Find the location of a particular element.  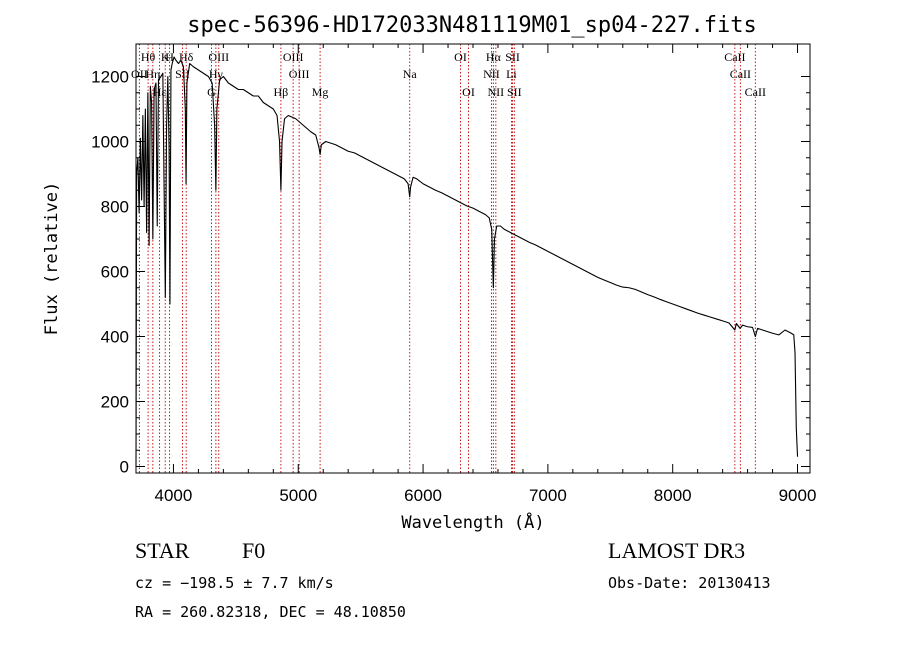

line-label: Mg is located at coordinates (320, 92).